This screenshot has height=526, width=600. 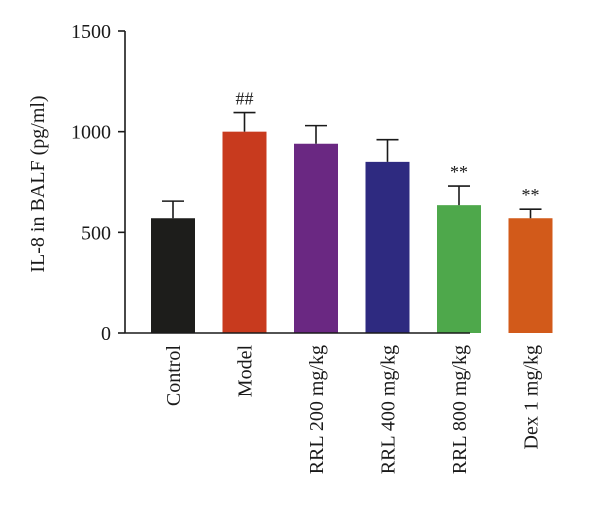 I want to click on error-bars, so click(x=352, y=165).